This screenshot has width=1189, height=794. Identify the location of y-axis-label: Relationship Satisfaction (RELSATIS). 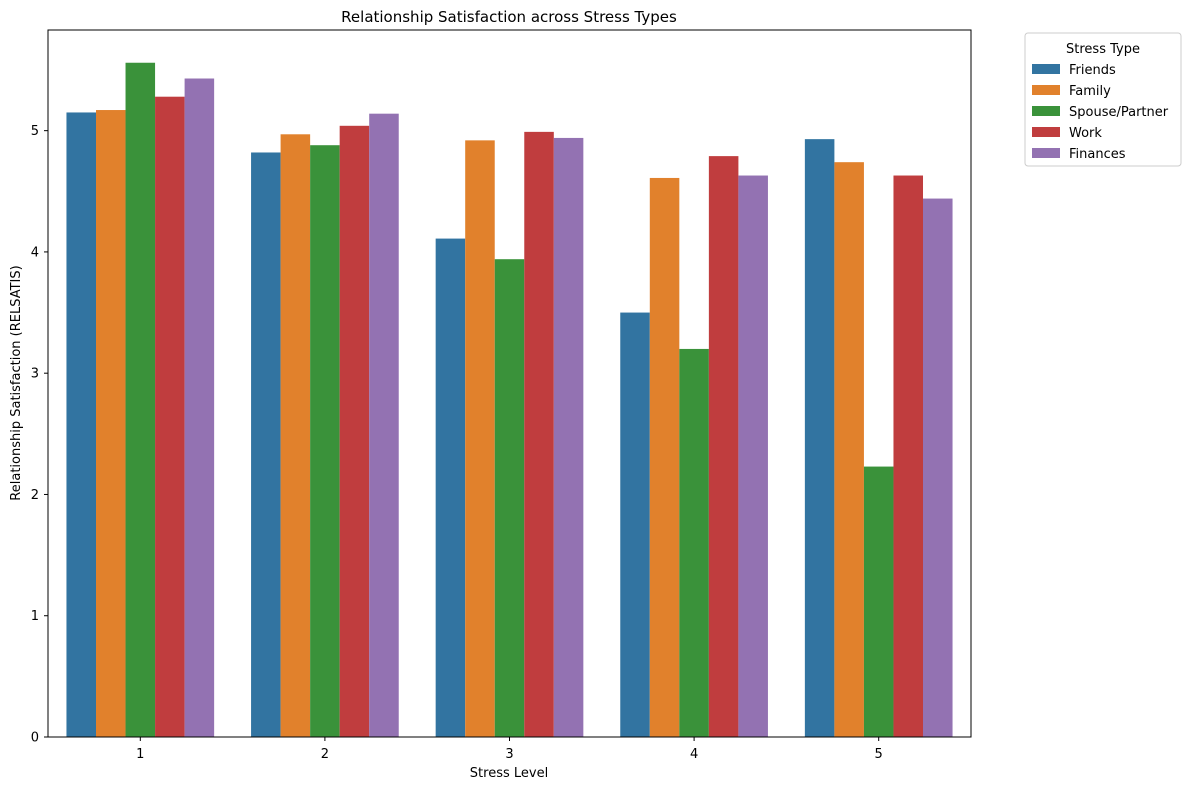
(16, 382).